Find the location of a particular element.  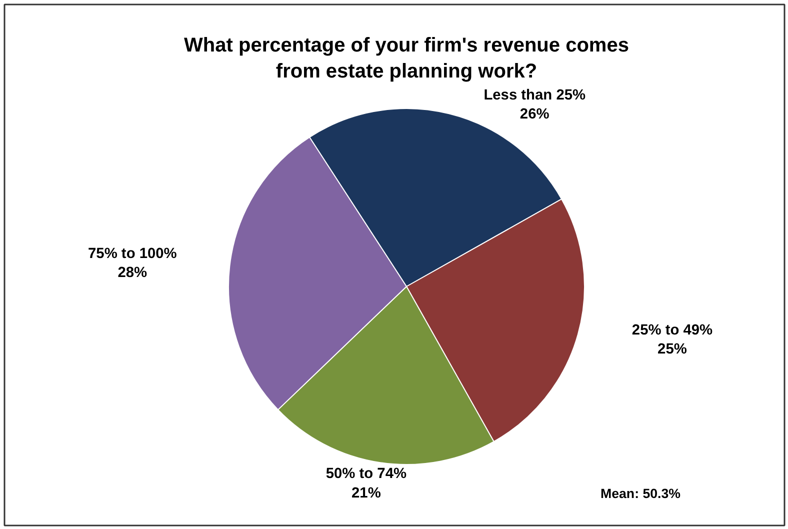

slice-label: 25% to 49% is located at coordinates (672, 330).